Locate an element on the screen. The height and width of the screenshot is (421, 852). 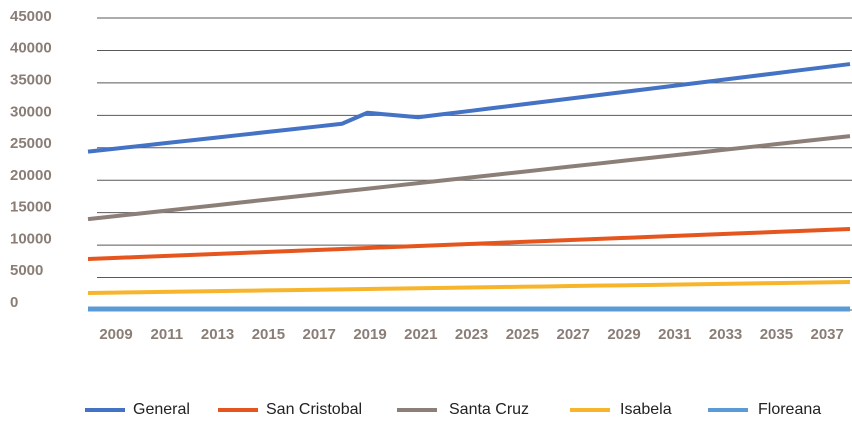
x-tick-label: 2037 is located at coordinates (827, 334).